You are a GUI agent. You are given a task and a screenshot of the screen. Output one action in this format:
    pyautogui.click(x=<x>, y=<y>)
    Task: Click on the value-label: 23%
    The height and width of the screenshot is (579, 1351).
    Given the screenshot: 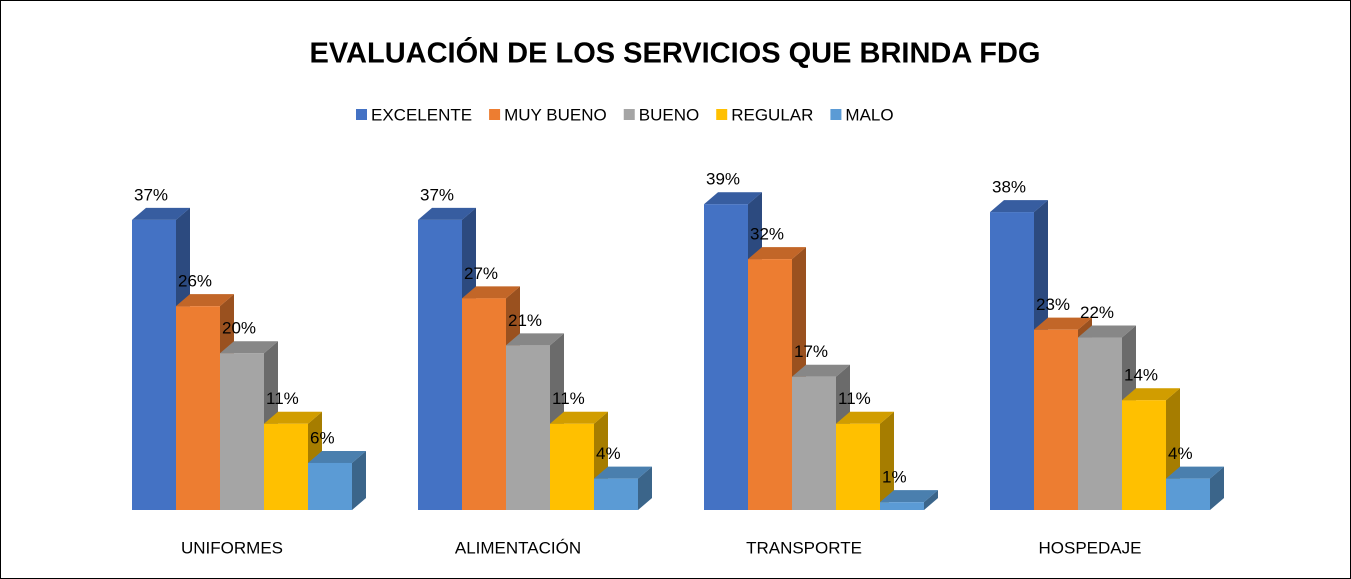 What is the action you would take?
    pyautogui.click(x=1053, y=304)
    